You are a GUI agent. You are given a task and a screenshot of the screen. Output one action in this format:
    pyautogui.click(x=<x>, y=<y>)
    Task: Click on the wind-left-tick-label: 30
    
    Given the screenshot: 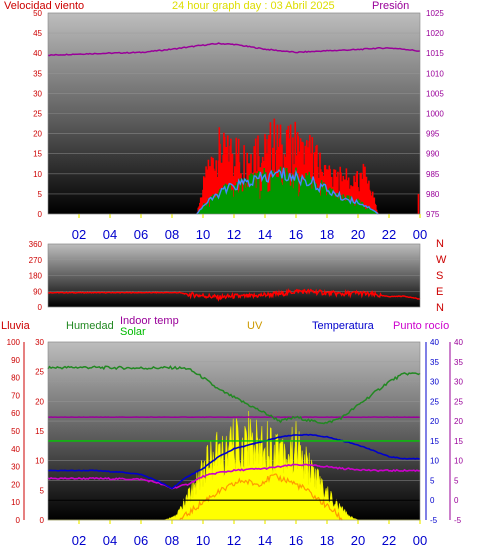 What is the action you would take?
    pyautogui.click(x=37, y=93)
    